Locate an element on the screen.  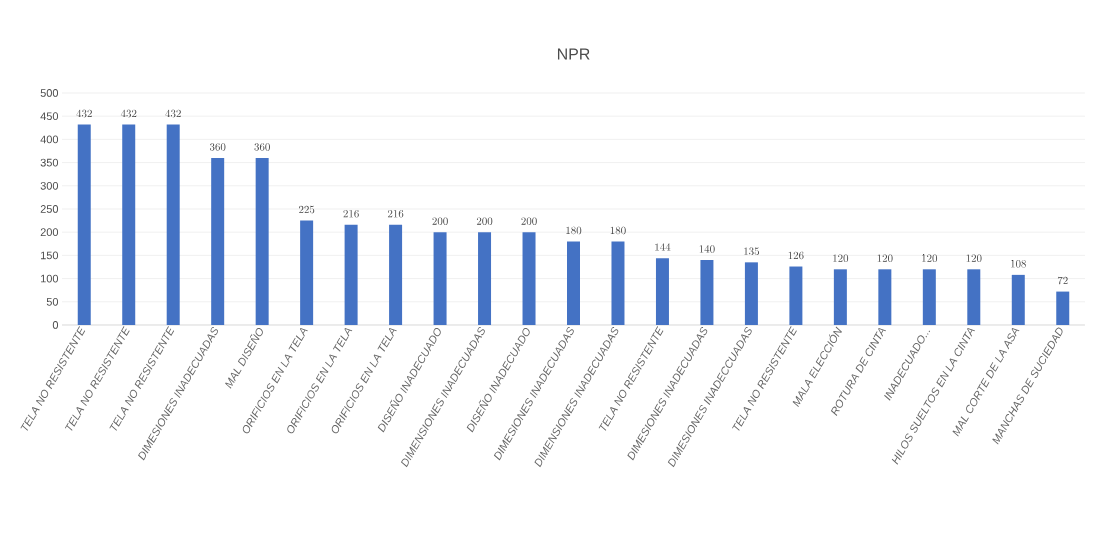
y-tick-label: 500 is located at coordinates (49, 93).